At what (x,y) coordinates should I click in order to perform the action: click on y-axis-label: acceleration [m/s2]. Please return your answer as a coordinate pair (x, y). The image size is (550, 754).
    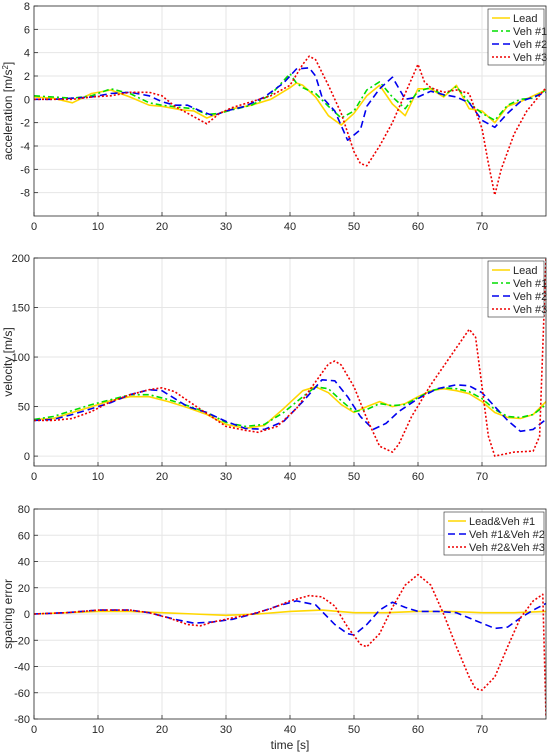
    Looking at the image, I should click on (8, 111).